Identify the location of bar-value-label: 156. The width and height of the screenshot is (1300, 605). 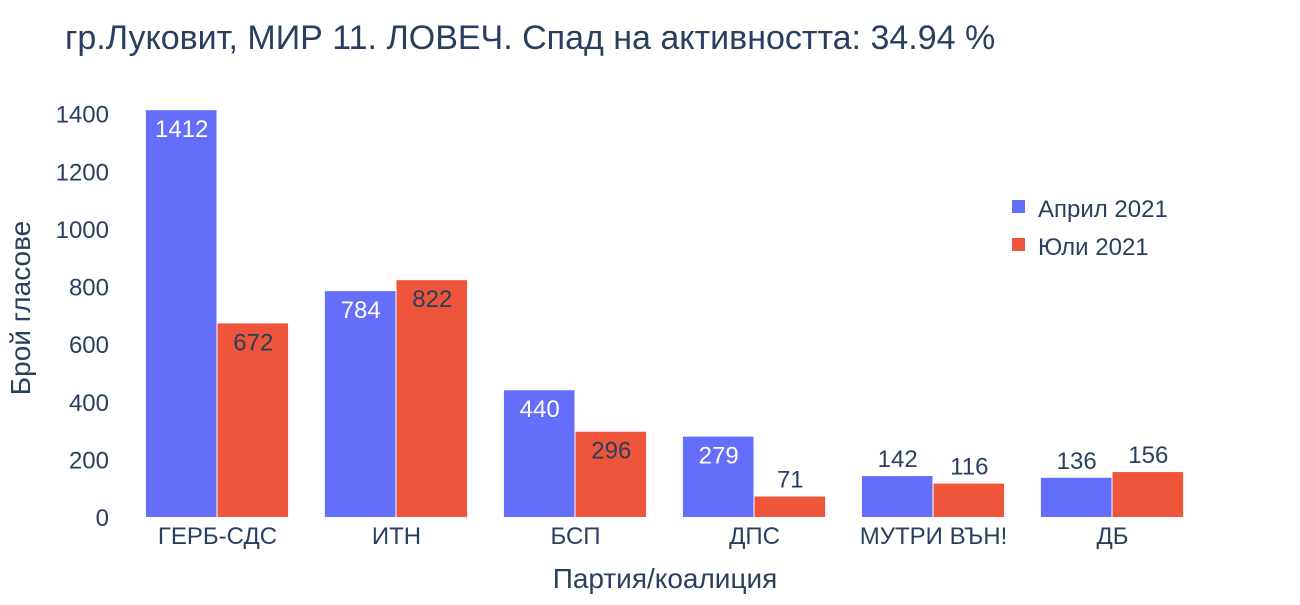
(1148, 455).